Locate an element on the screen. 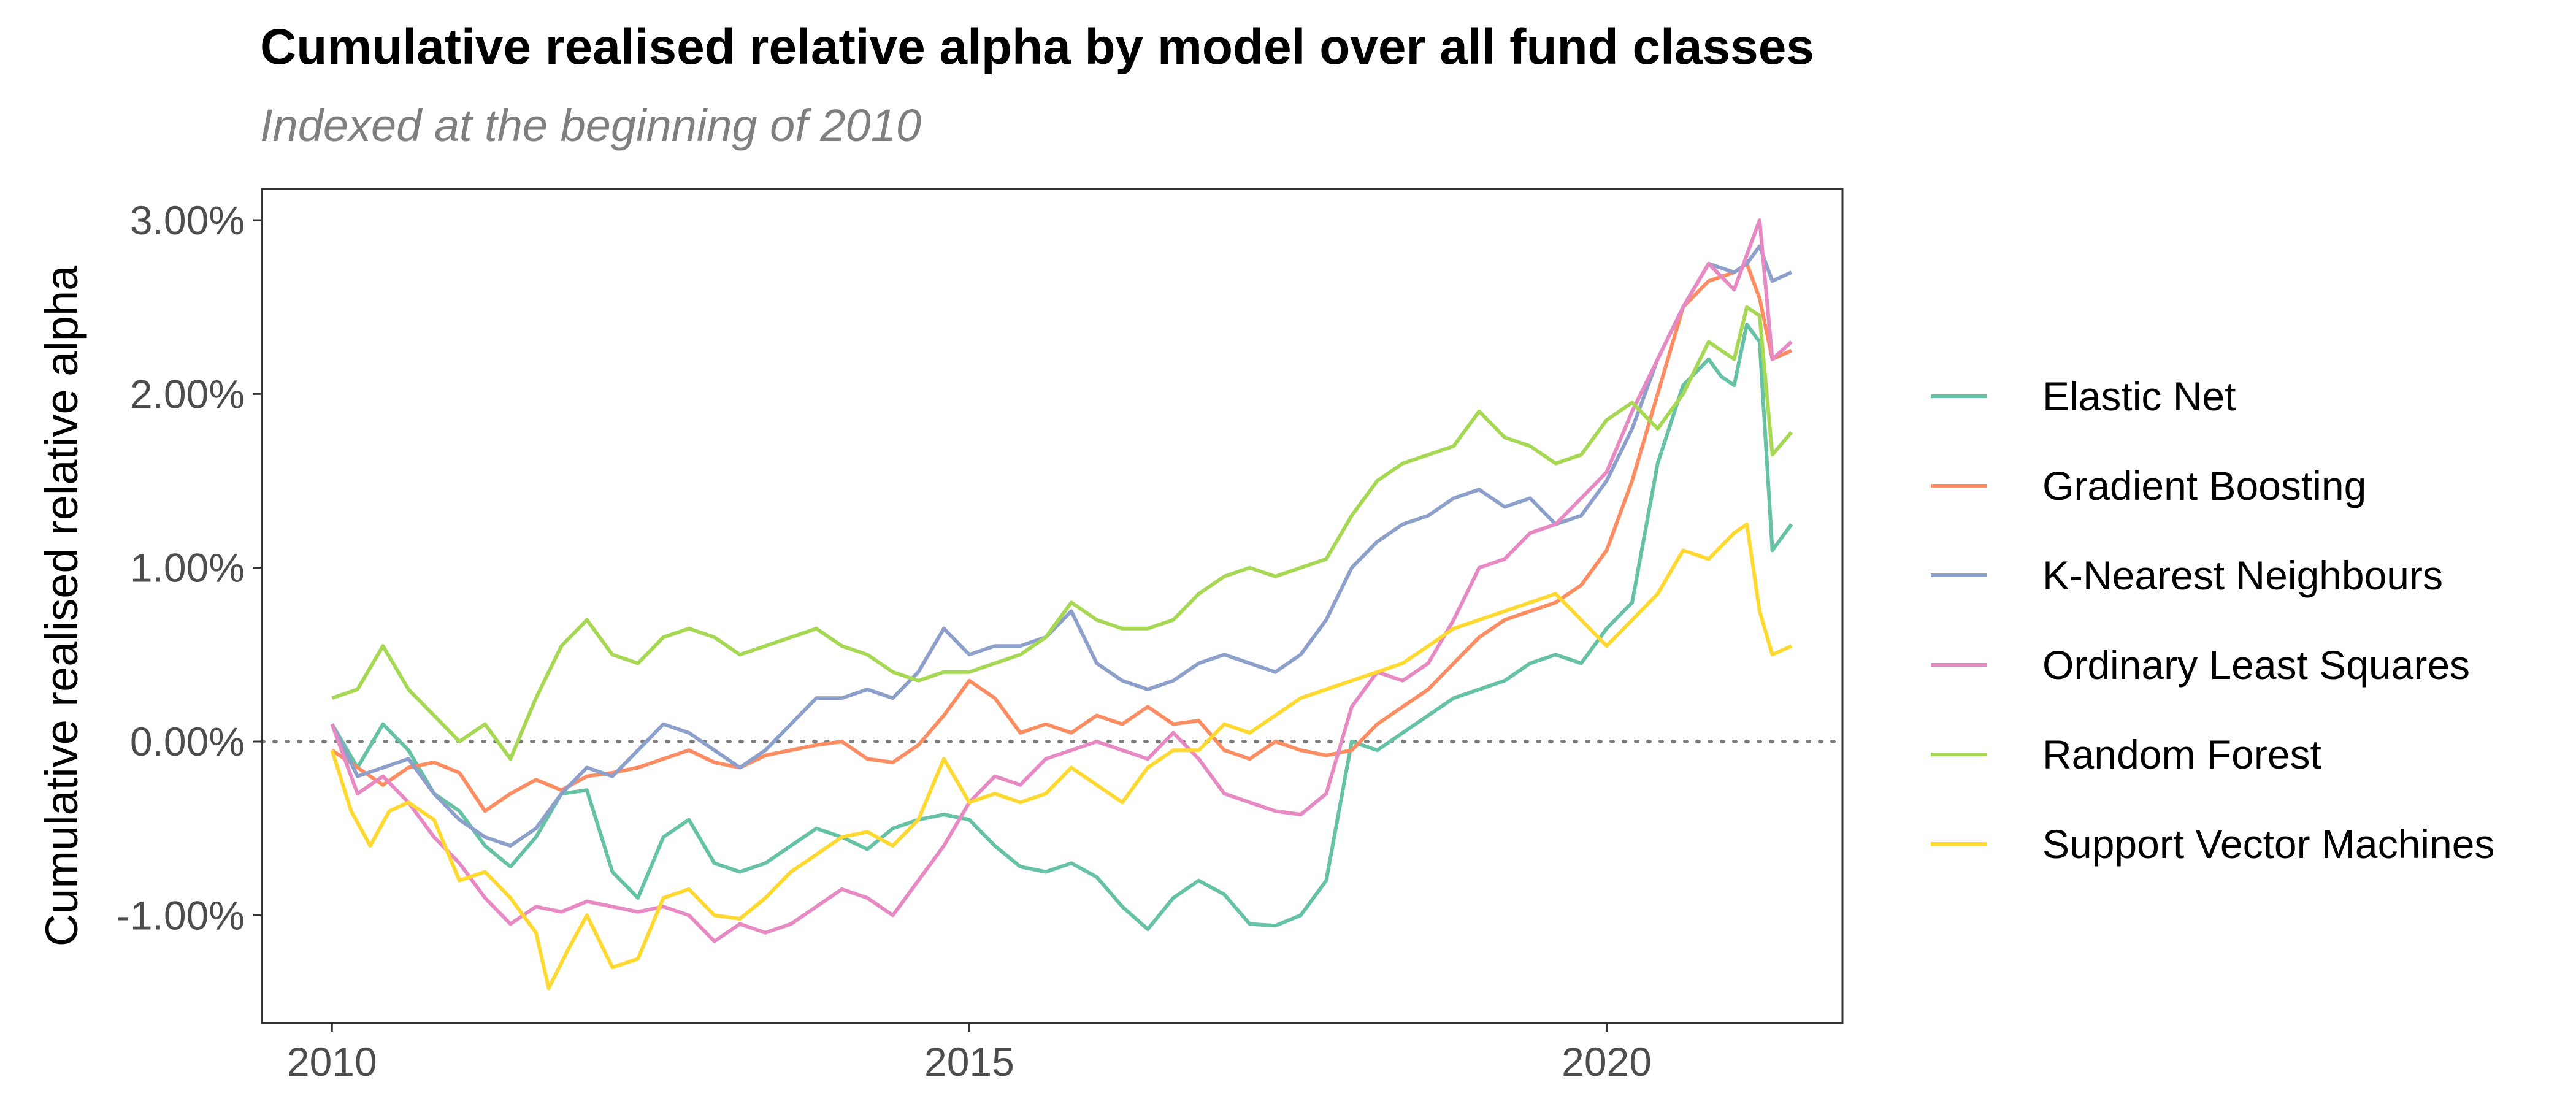 Image resolution: width=2576 pixels, height=1104 pixels. legend-label-ordinary-least-squares: Ordinary Least Squares is located at coordinates (2256, 665).